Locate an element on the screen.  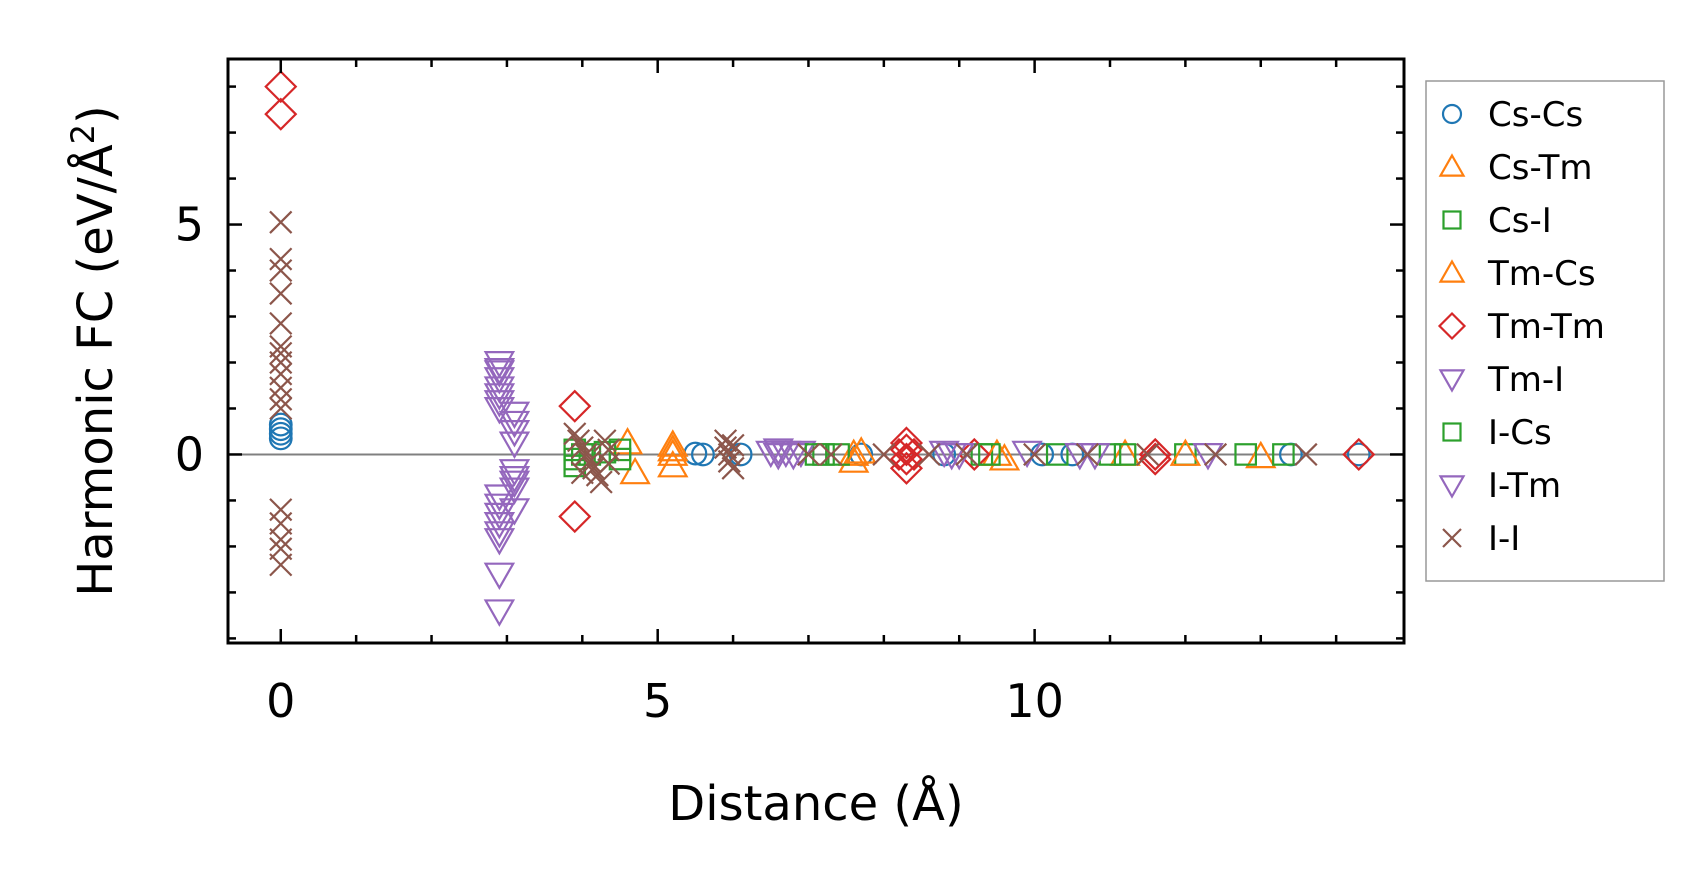
legend-entry: Cs-I is located at coordinates (1497, 221).